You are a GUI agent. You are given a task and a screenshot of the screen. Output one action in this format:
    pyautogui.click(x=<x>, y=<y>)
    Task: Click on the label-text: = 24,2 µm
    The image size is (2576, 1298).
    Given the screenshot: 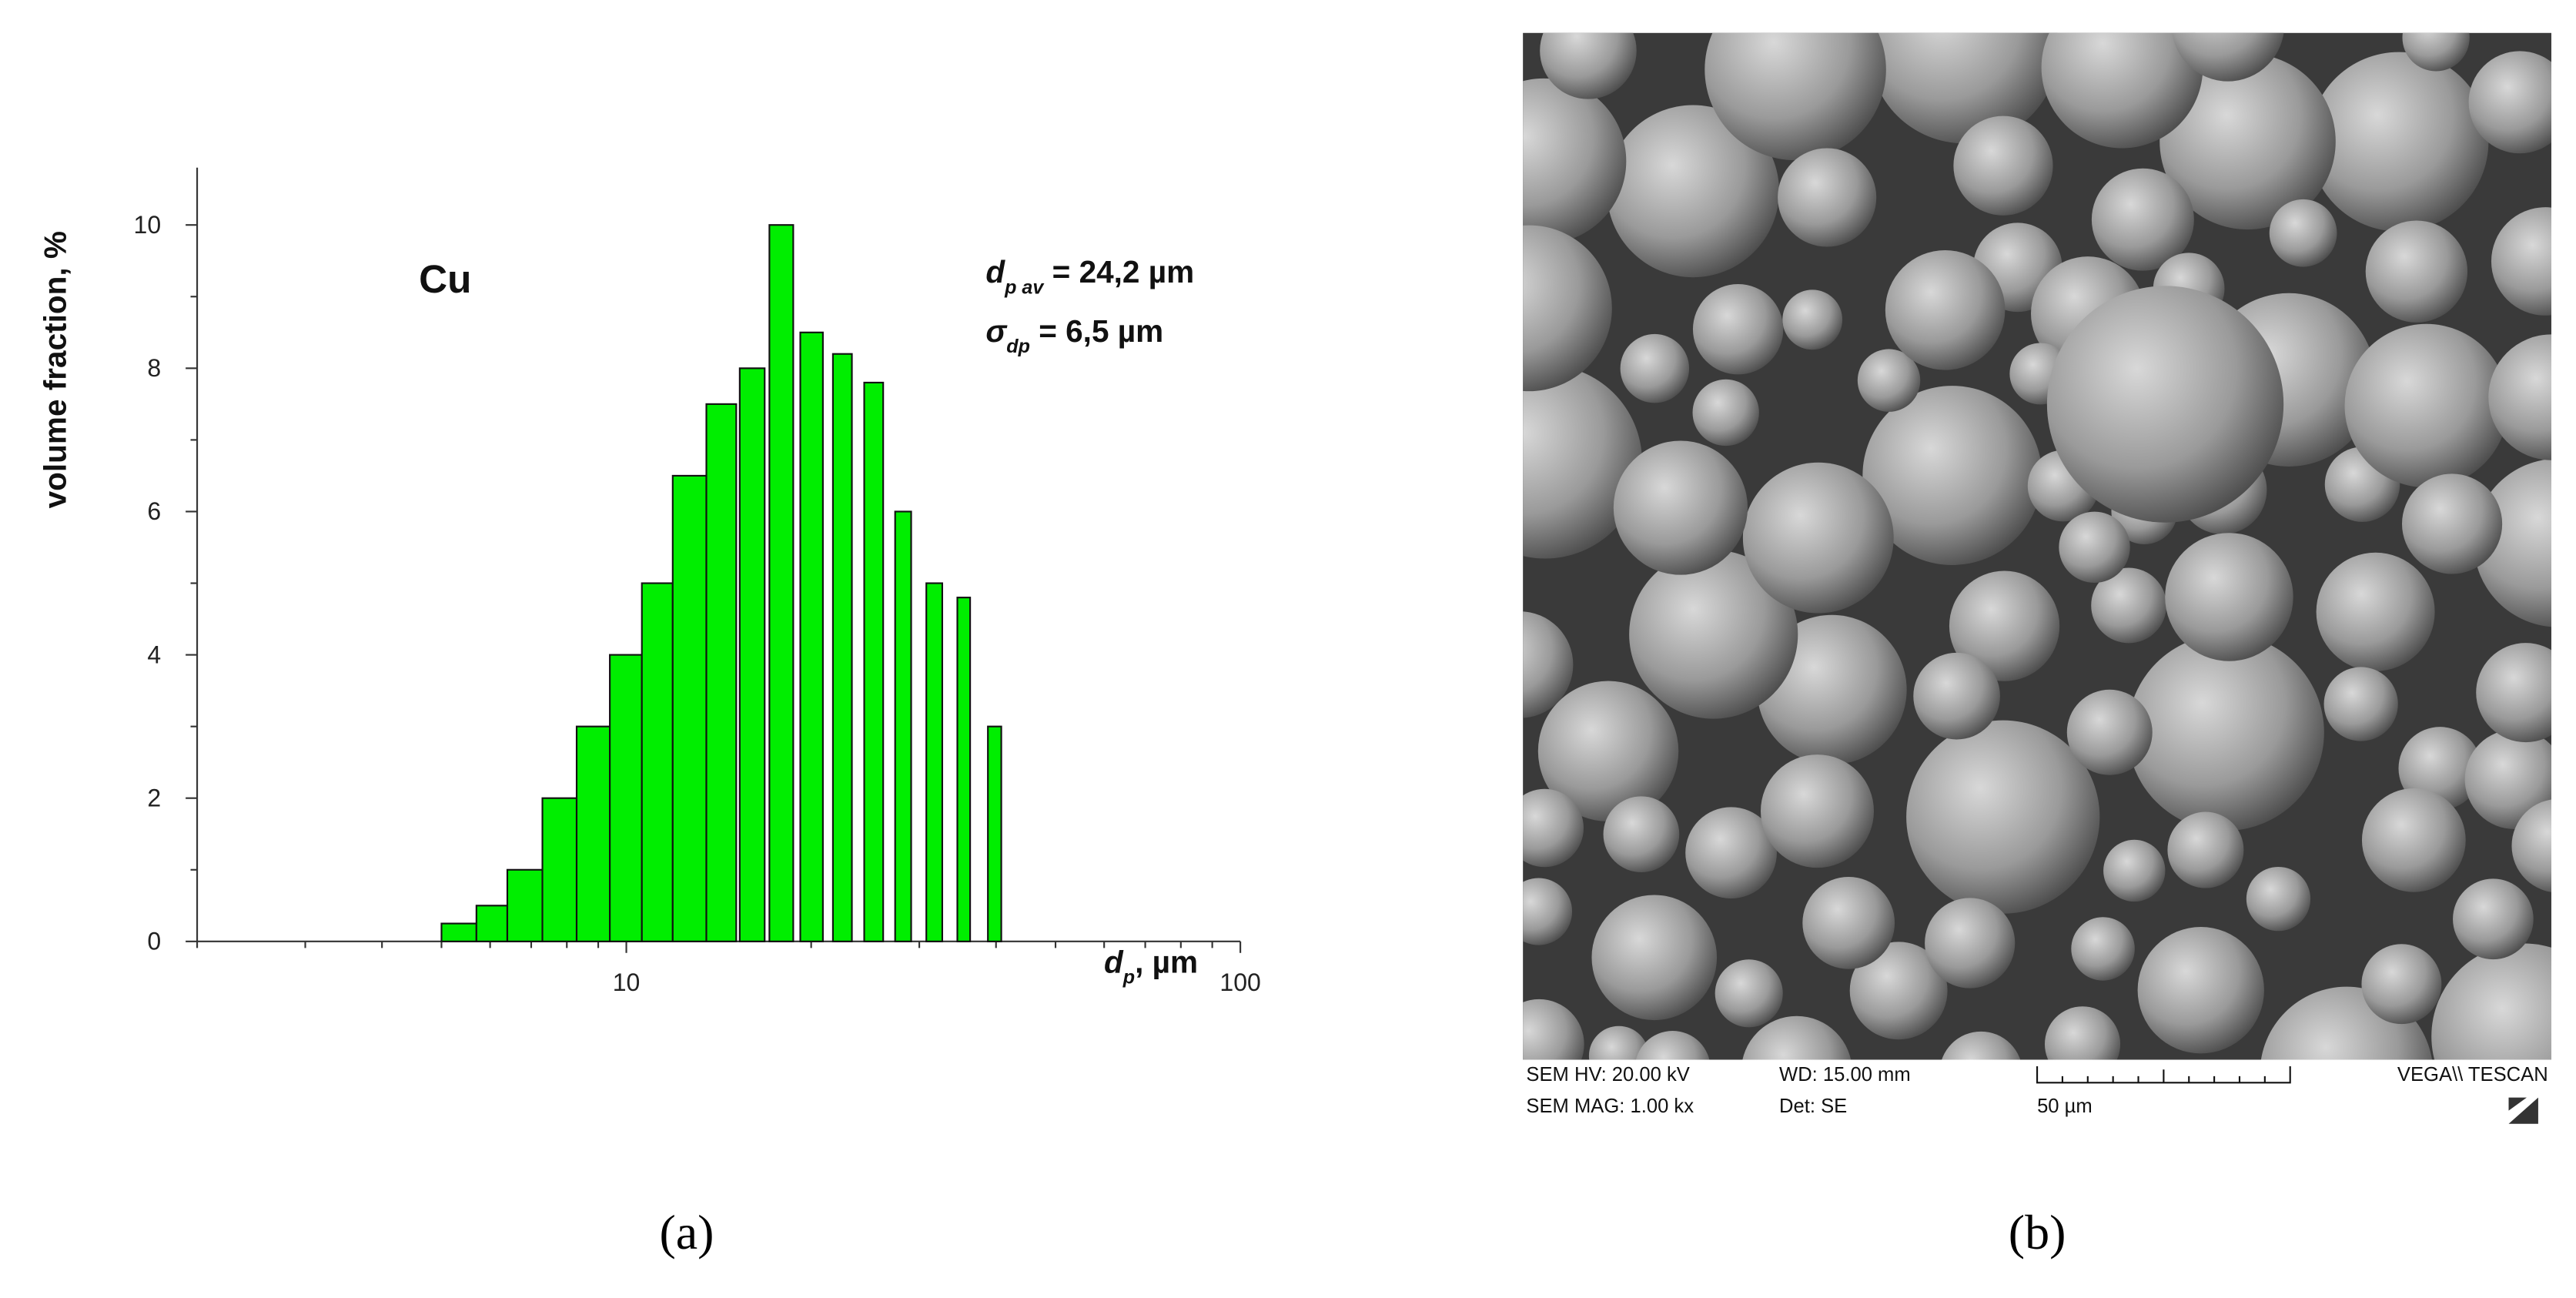 What is the action you would take?
    pyautogui.click(x=1119, y=271)
    